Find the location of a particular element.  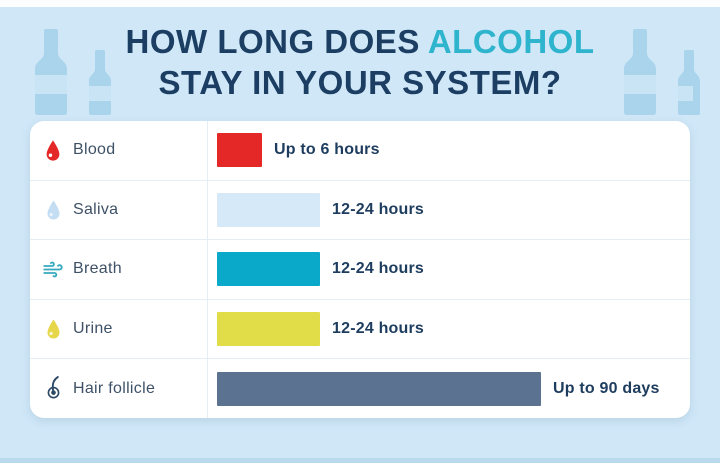

top-border-strip is located at coordinates (360, 3).